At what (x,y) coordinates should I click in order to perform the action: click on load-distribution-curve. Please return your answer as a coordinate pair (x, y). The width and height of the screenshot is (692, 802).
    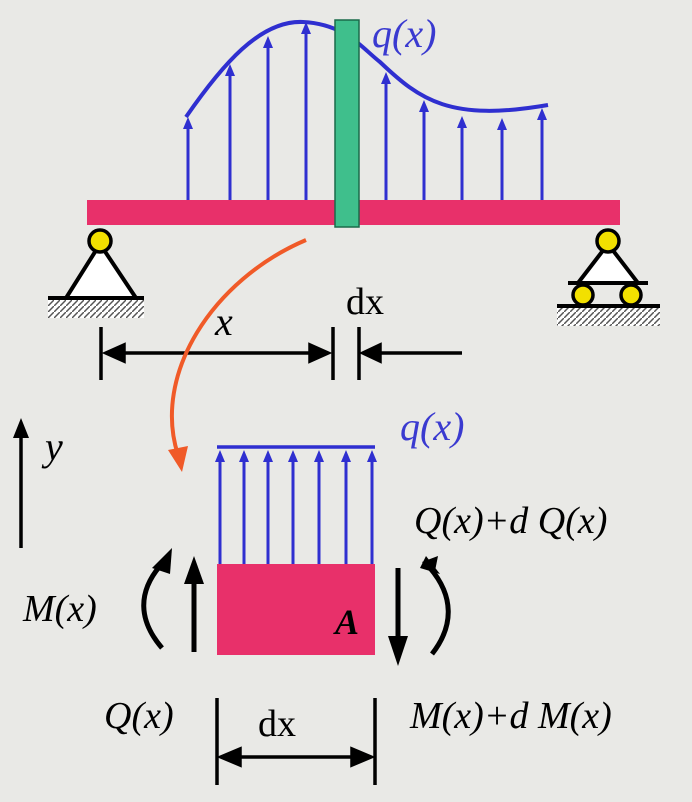
    Looking at the image, I should click on (366, 69).